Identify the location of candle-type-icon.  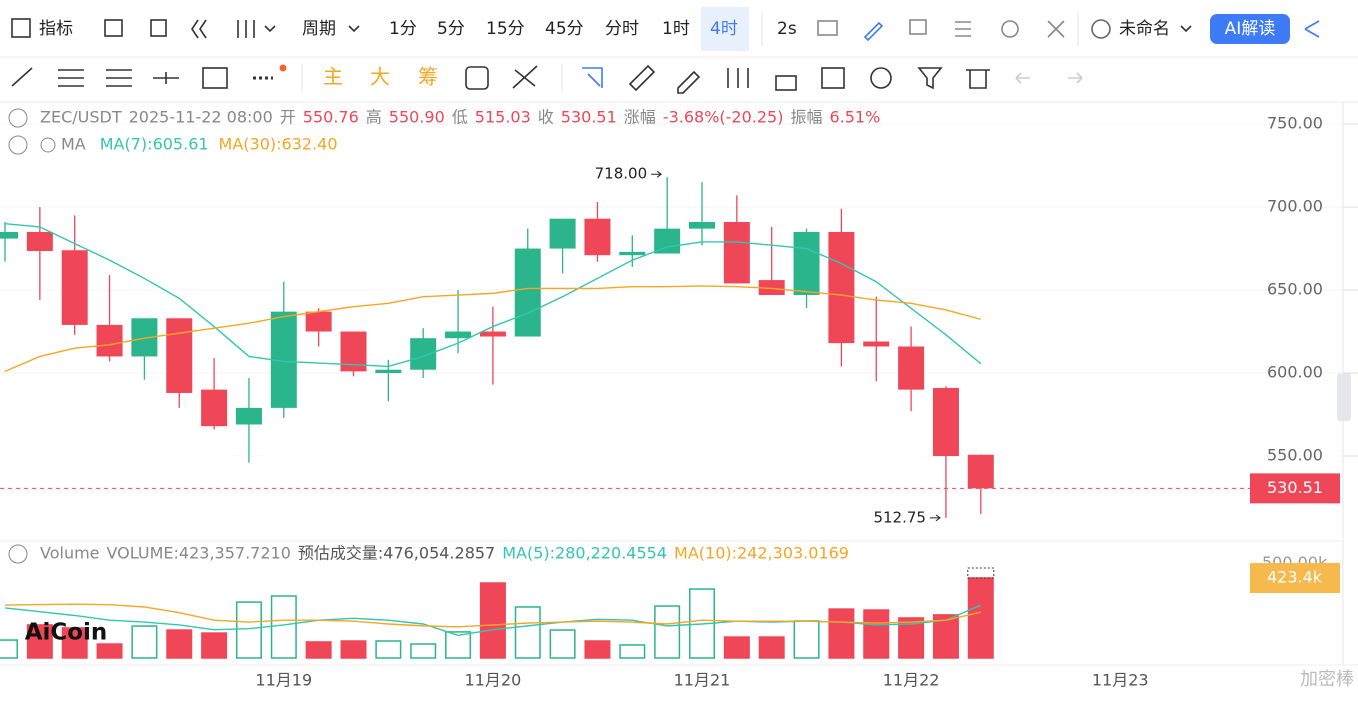
(246, 29).